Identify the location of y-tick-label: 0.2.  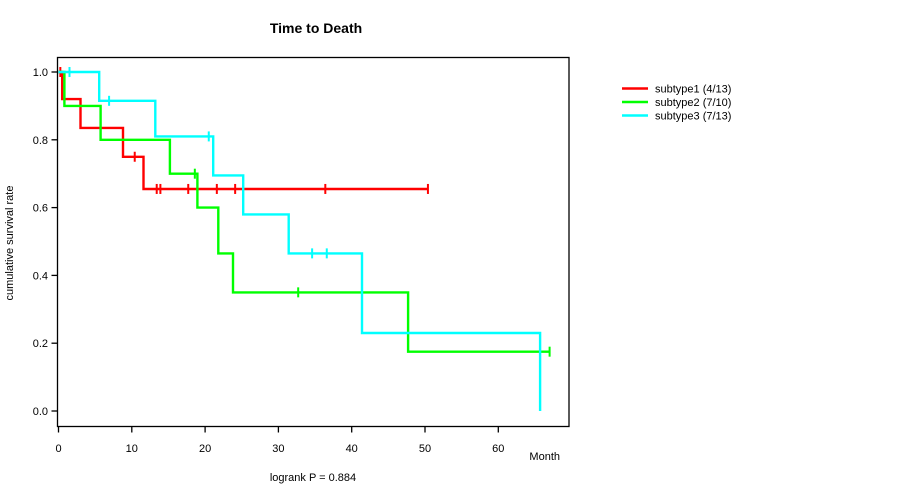
(40, 344).